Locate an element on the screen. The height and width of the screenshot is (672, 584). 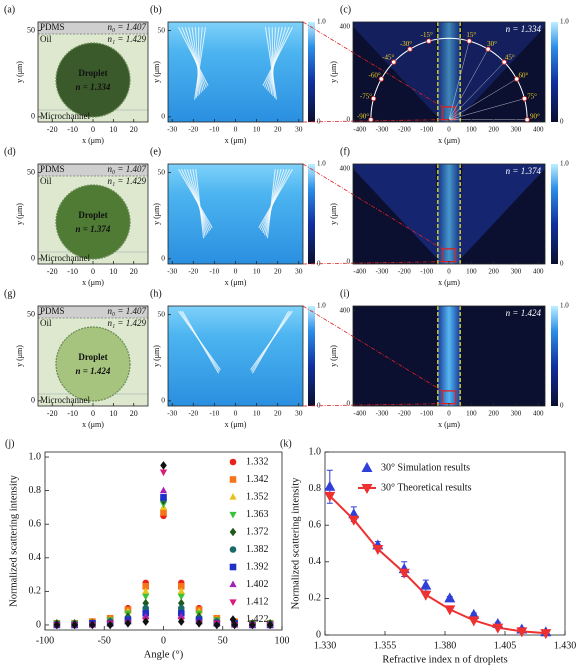
droplet is located at coordinates (93, 222).